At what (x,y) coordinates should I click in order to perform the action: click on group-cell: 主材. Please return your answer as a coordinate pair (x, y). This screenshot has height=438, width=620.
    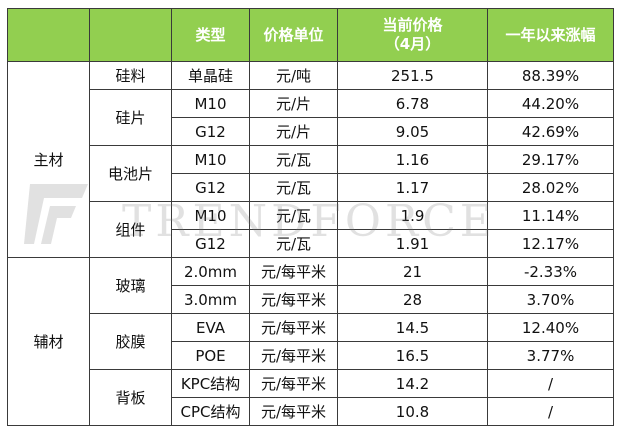
    Looking at the image, I should click on (48, 159).